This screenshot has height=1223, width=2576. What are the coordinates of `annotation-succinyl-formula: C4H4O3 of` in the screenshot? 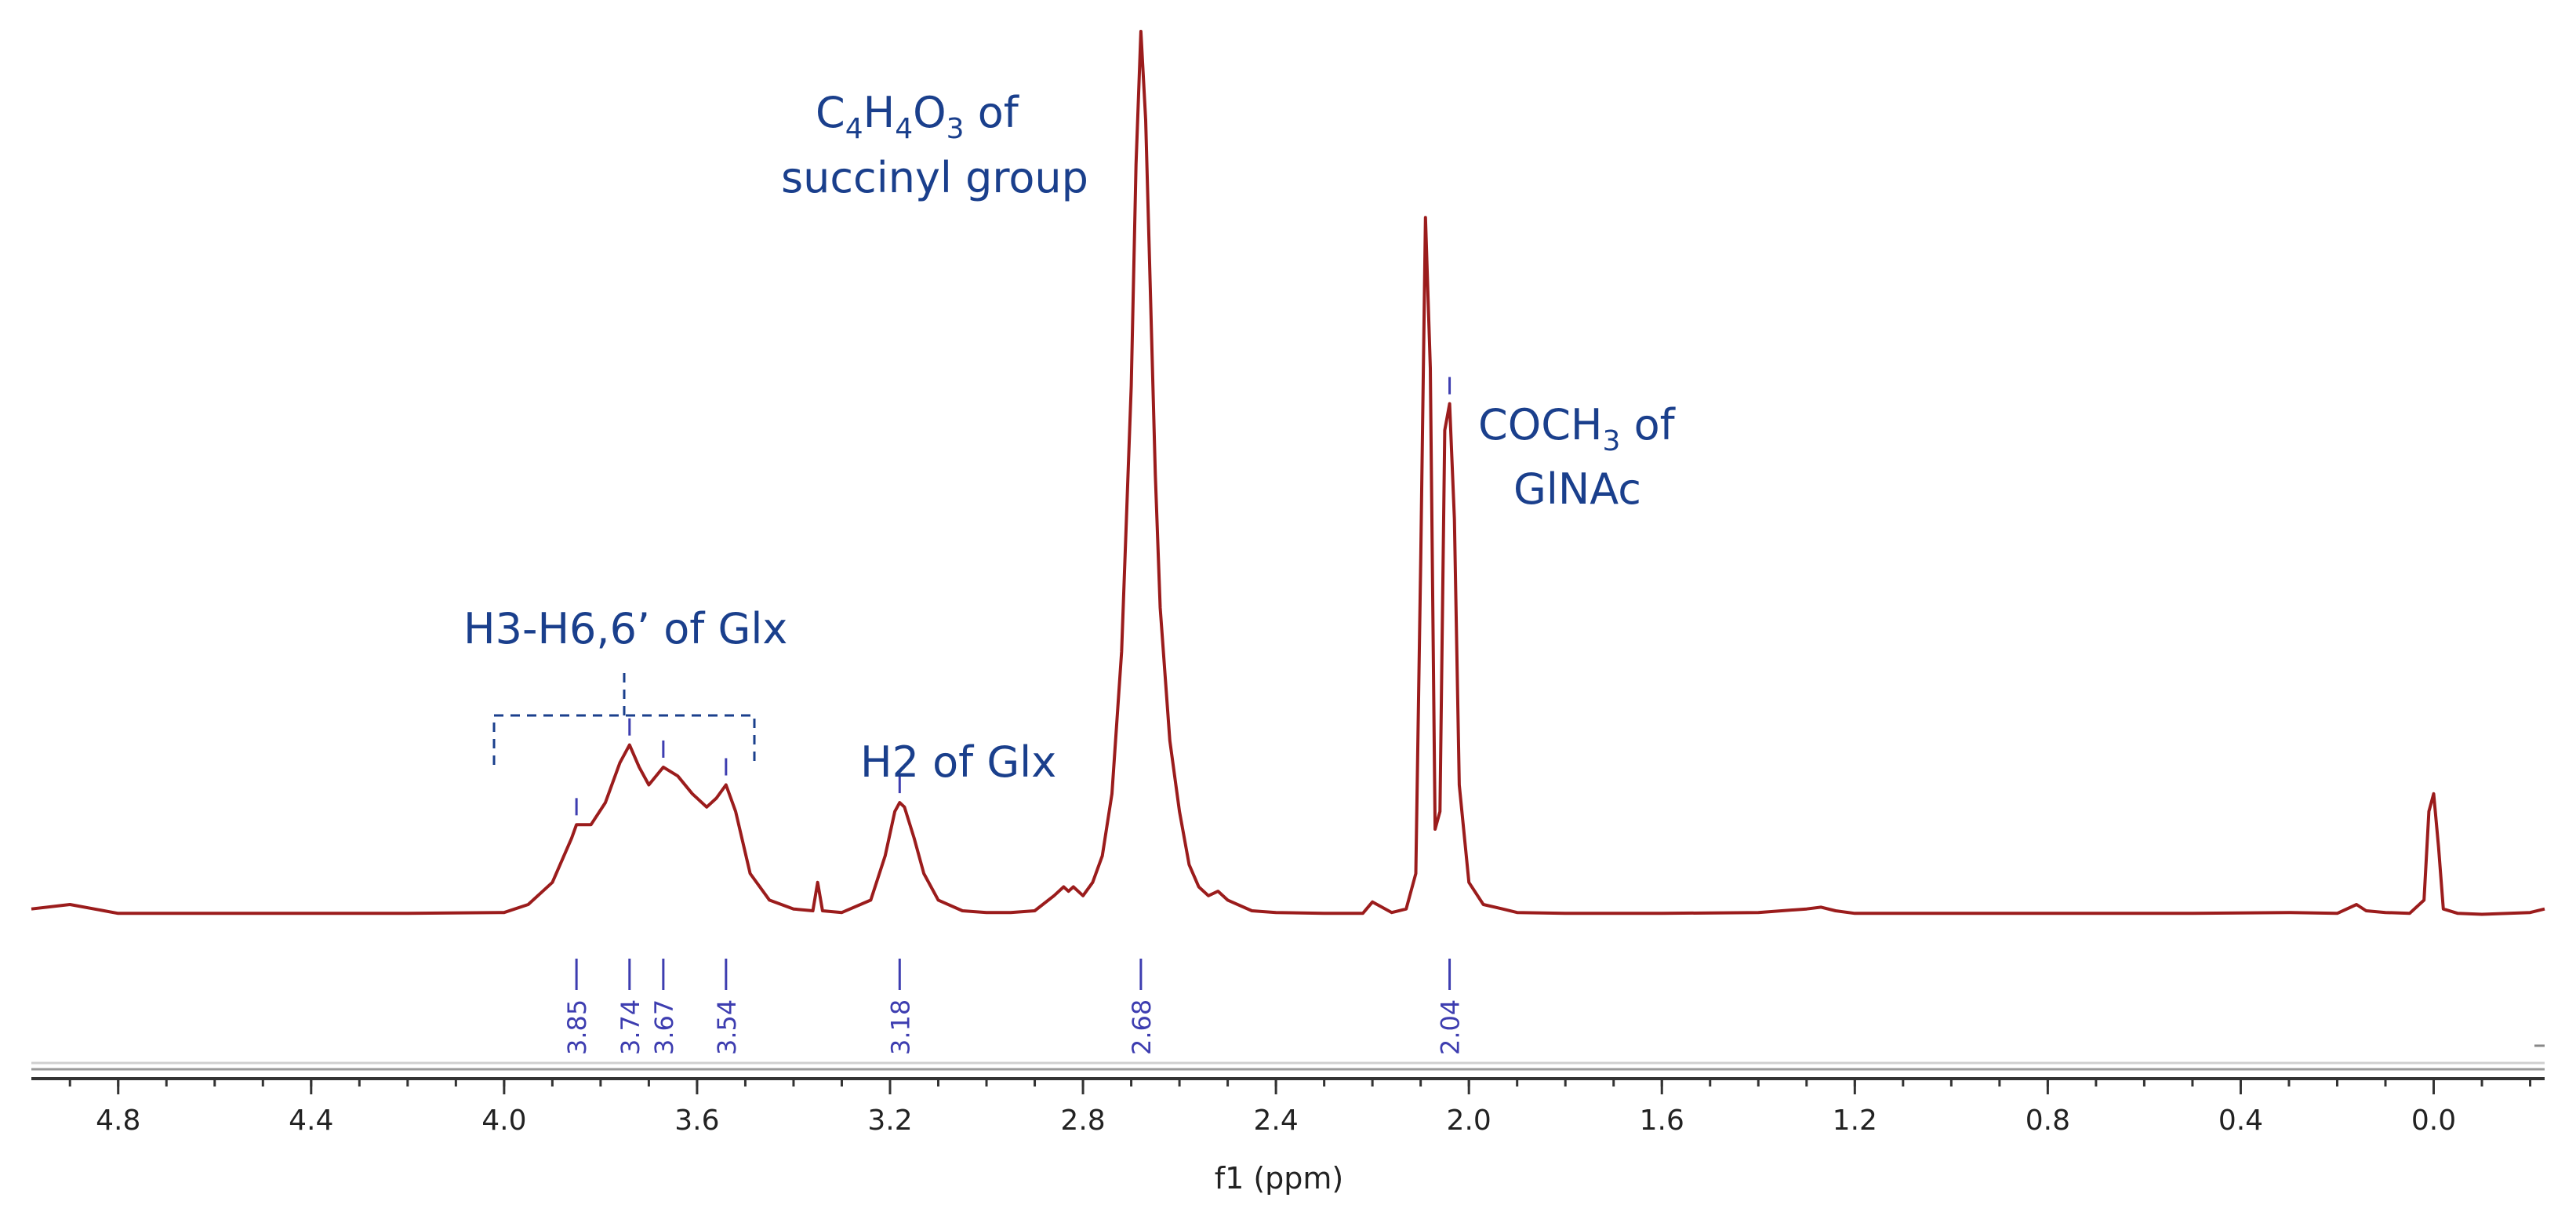 It's located at (918, 116).